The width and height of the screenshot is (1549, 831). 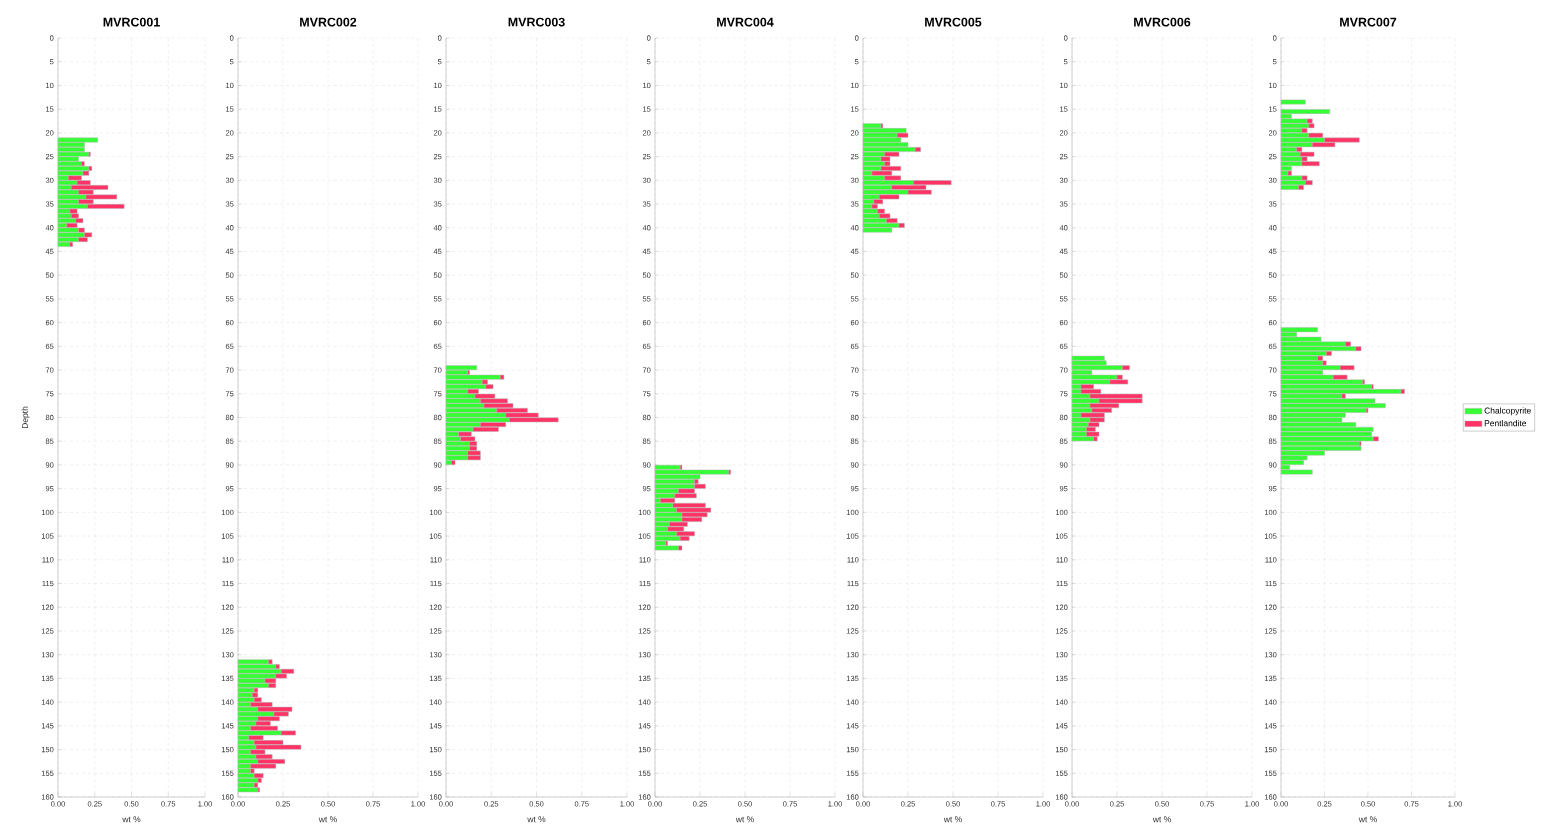 I want to click on legend-label: Chalcopyrite, so click(x=1507, y=411).